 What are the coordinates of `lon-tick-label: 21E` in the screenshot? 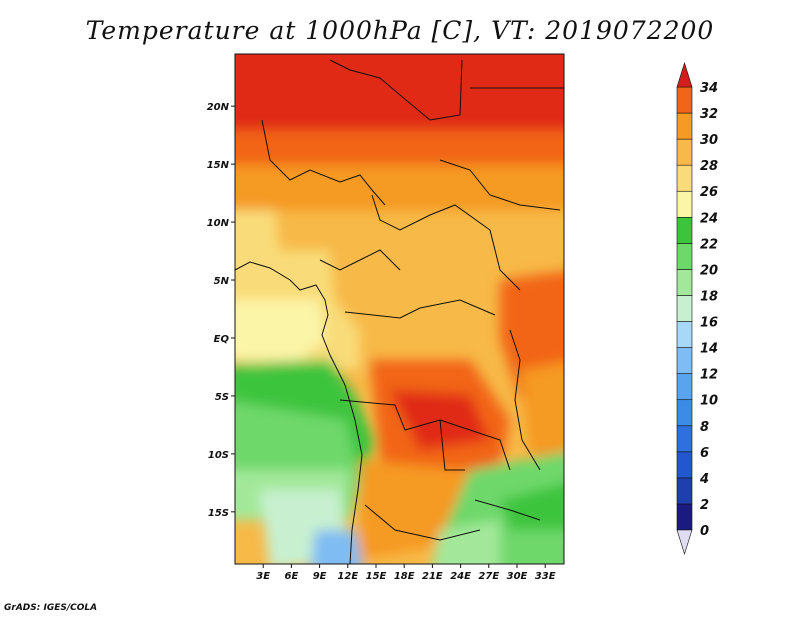 It's located at (432, 576).